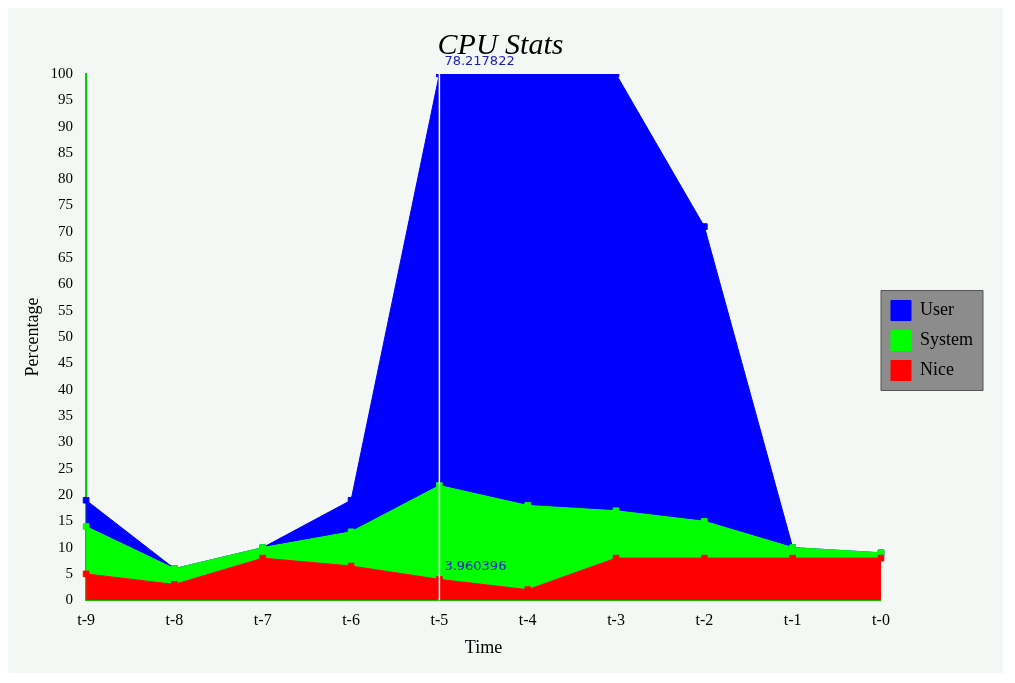  What do you see at coordinates (69, 572) in the screenshot?
I see `y-tick-label: 5` at bounding box center [69, 572].